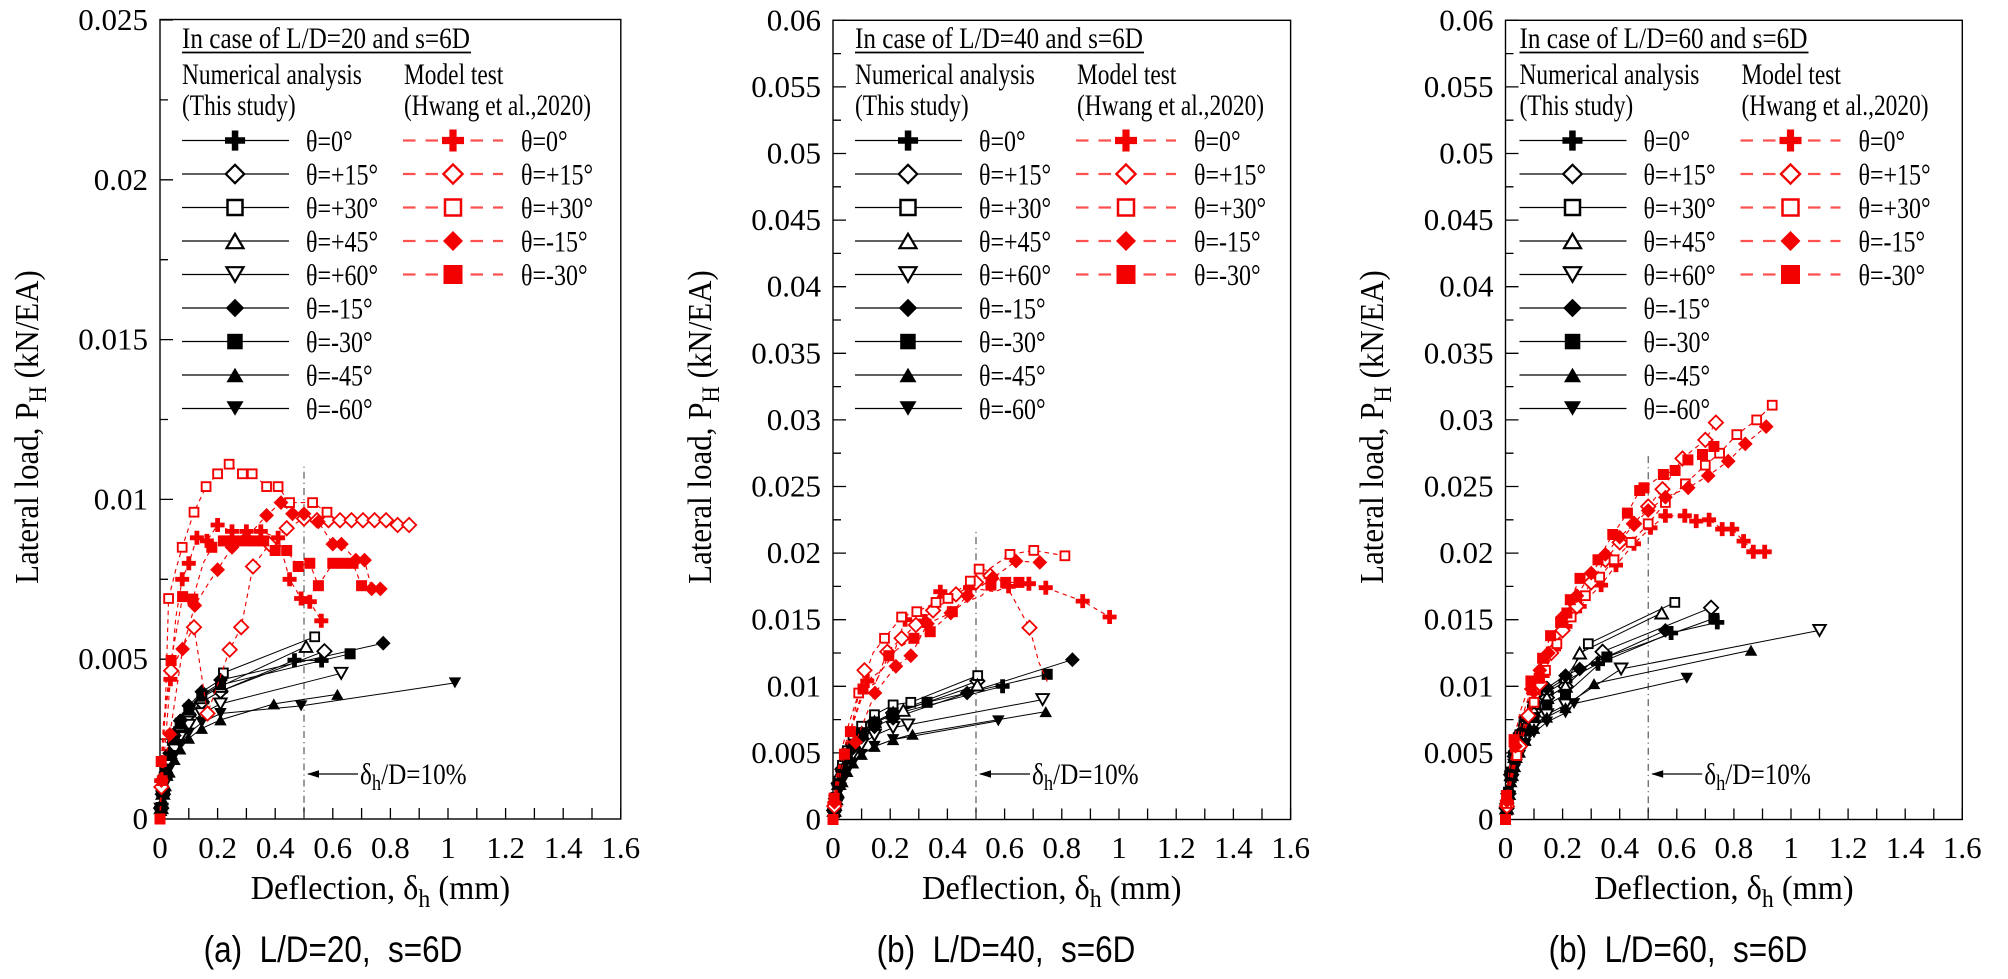  Describe the element at coordinates (1664, 38) in the screenshot. I see `svg-text: In case of L/D=60 and s=6D` at that location.